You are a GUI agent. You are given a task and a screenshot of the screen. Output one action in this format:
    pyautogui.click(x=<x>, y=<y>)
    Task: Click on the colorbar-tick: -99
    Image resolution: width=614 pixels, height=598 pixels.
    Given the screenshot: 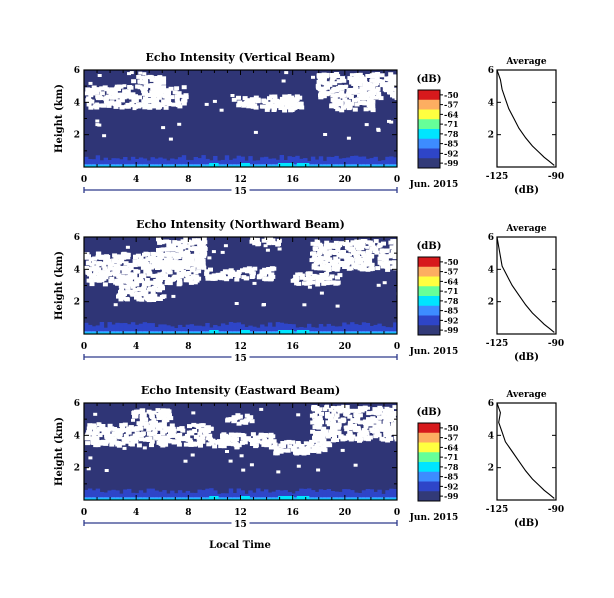 What is the action you would take?
    pyautogui.click(x=451, y=330)
    